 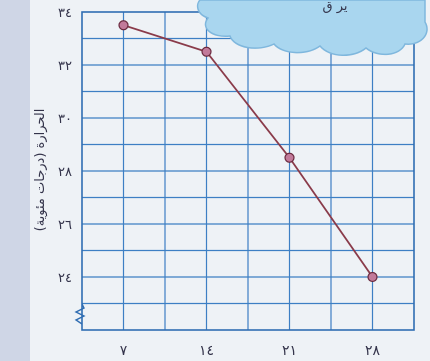 I want to click on y-tick-label: ٣٢, so click(x=65, y=66).